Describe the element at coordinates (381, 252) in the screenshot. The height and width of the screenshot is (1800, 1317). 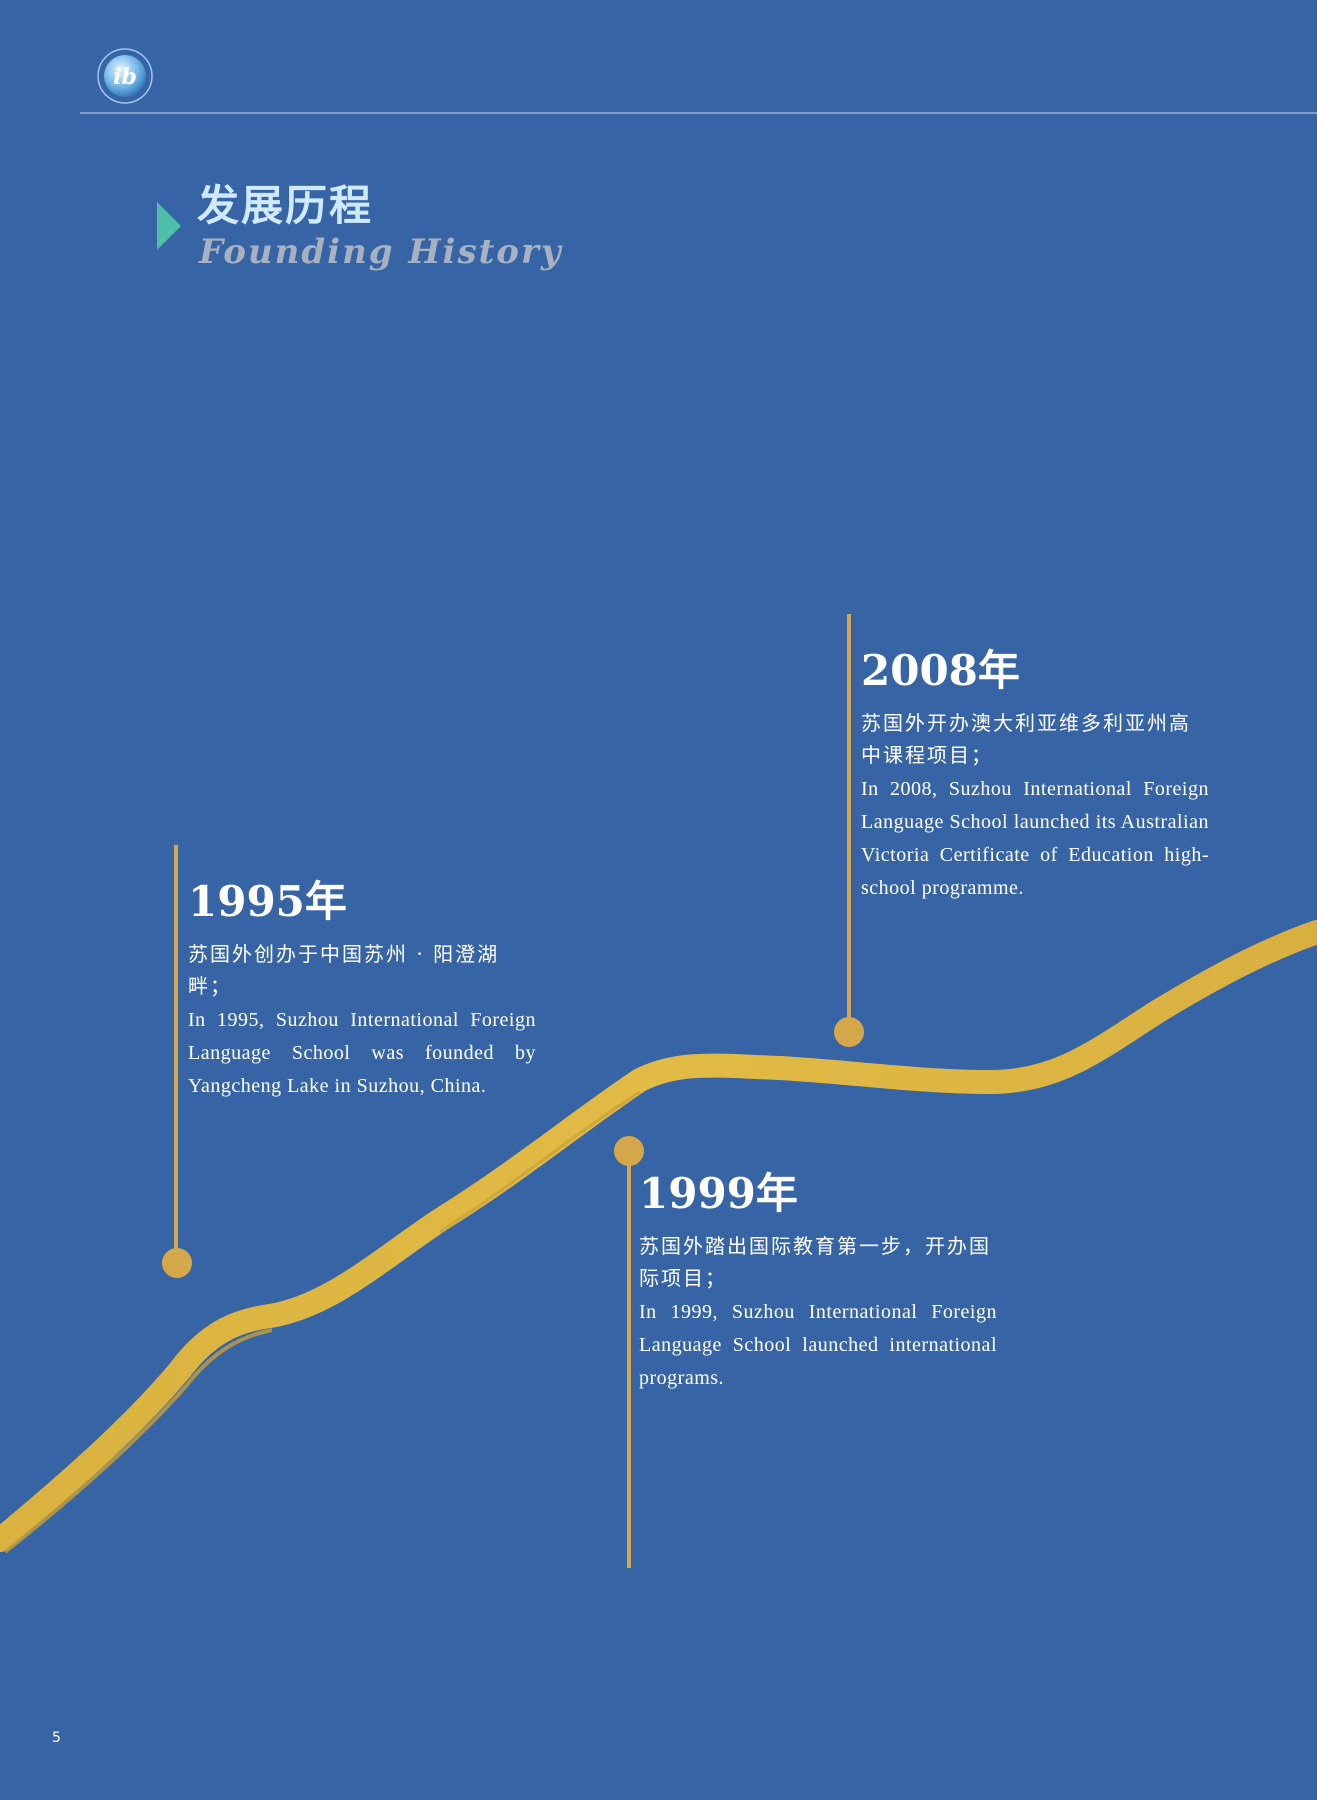
I see `section-title-en: Founding History` at that location.